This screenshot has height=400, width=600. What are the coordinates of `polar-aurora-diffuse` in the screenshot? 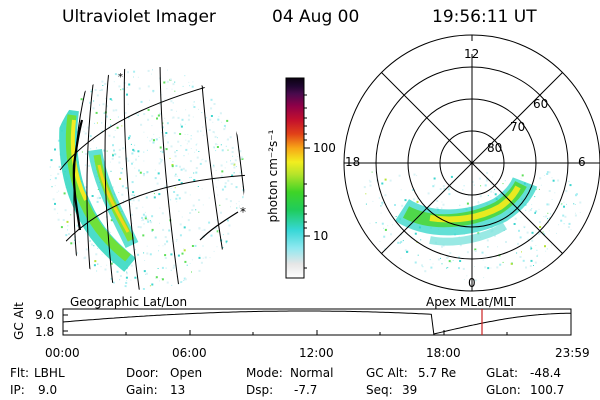 It's located at (468, 234).